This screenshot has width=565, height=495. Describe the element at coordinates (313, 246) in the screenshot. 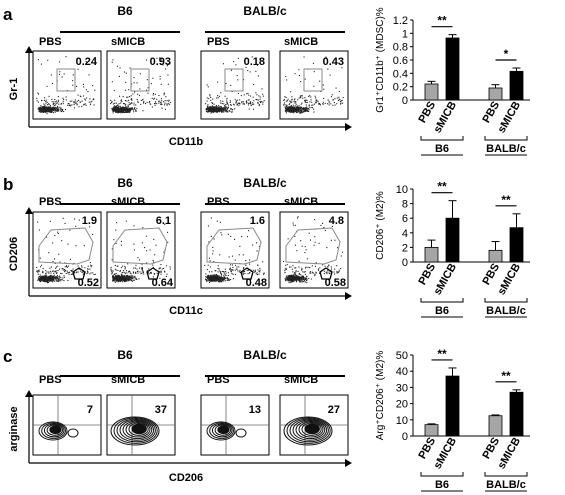

I see `gate-large` at that location.